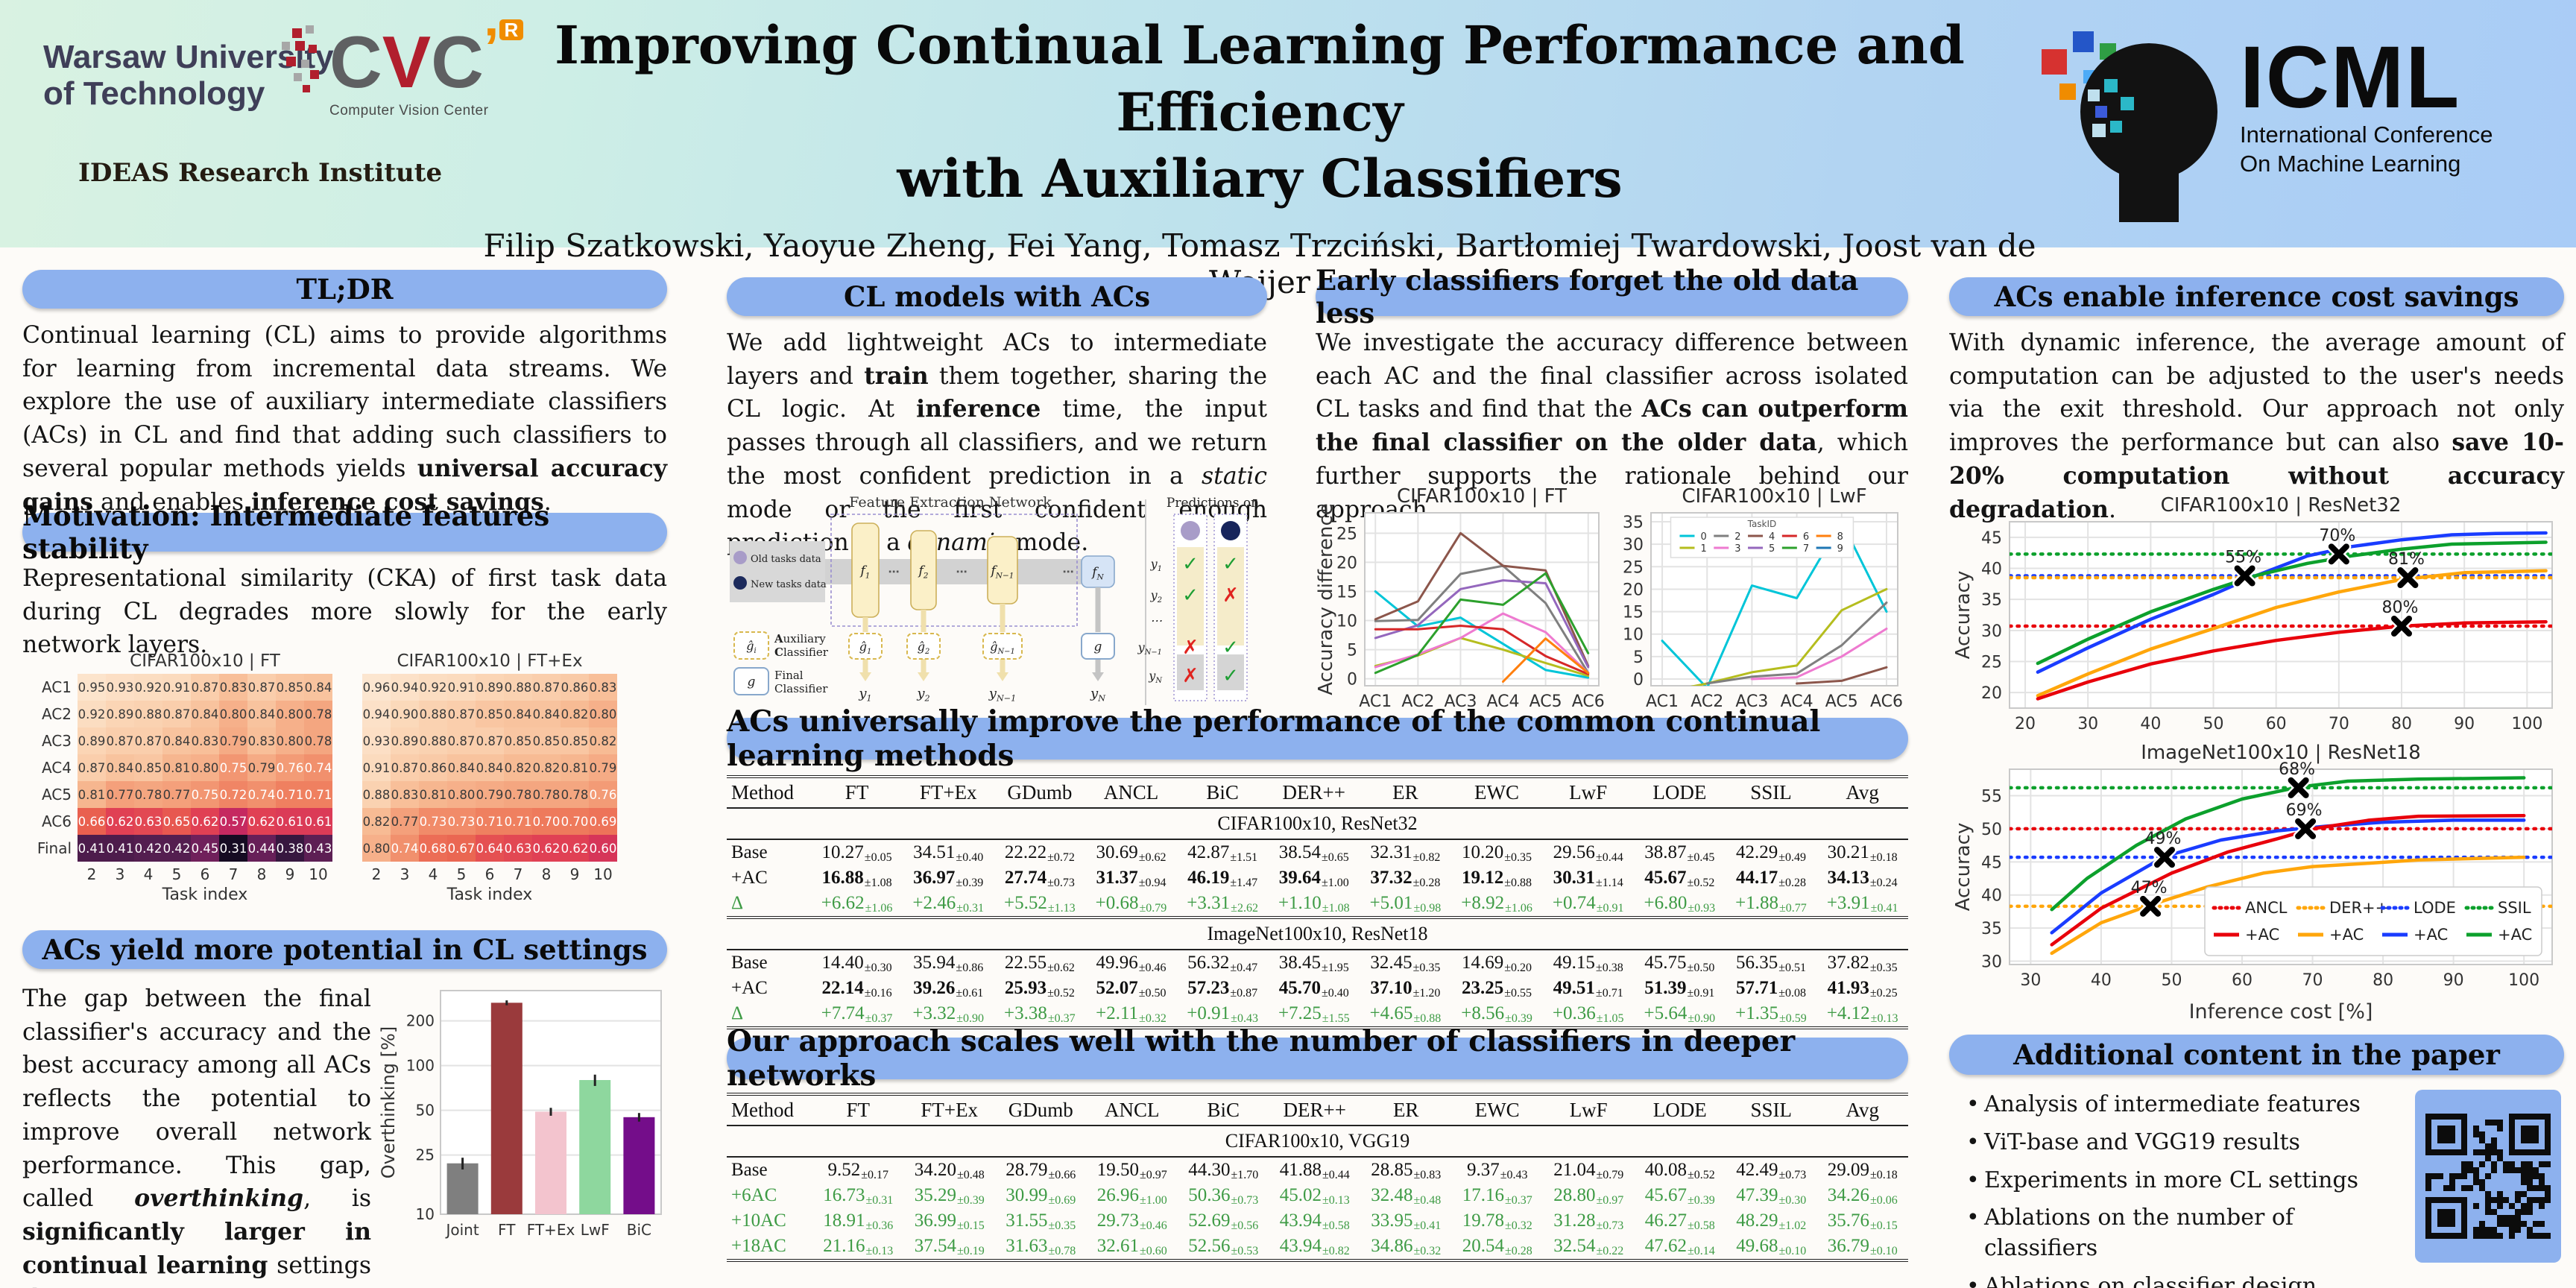  I want to click on table-col-header: ANCL, so click(1132, 1110).